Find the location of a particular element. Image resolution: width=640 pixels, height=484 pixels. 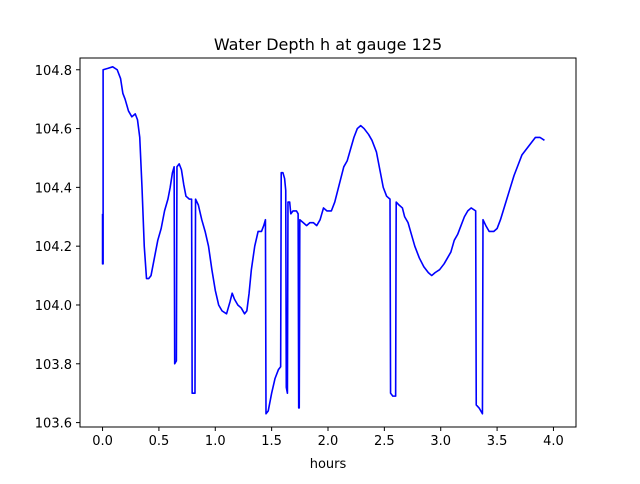

x-tick-label: 3.5 is located at coordinates (497, 441).